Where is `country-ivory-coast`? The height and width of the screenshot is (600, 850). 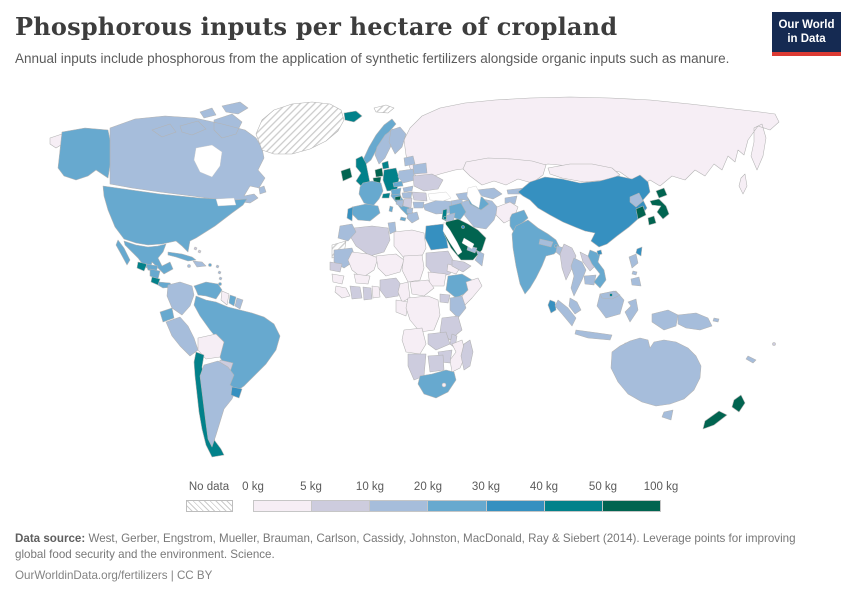
country-ivory-coast is located at coordinates (356, 292).